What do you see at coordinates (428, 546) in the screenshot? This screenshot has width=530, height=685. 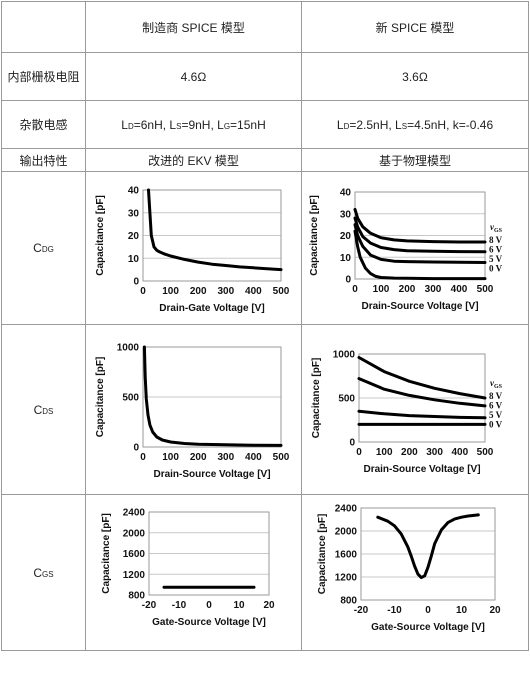 I see `cgs-new-series-line` at bounding box center [428, 546].